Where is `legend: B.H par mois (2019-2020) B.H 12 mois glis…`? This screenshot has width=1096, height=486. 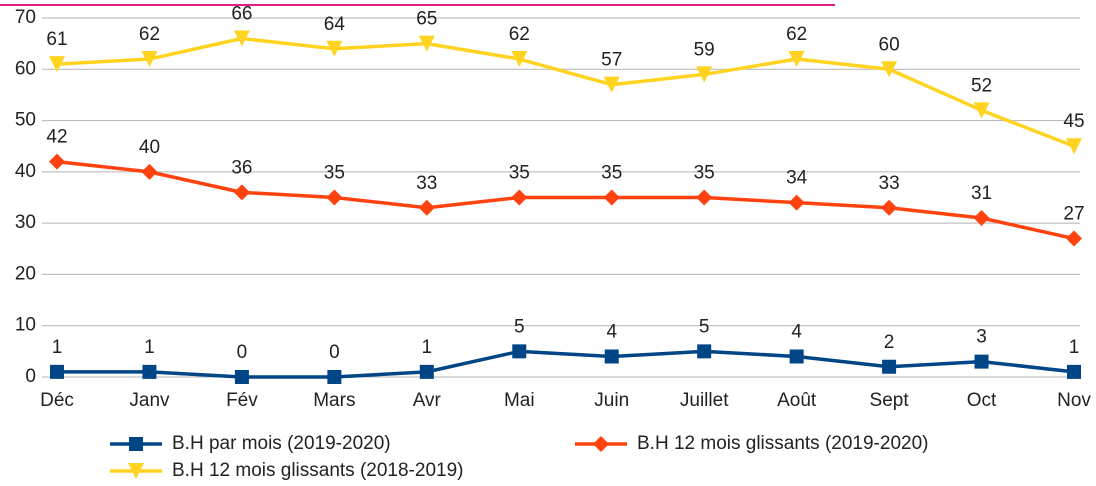
legend: B.H par mois (2019-2020) B.H 12 mois glis… is located at coordinates (519, 457).